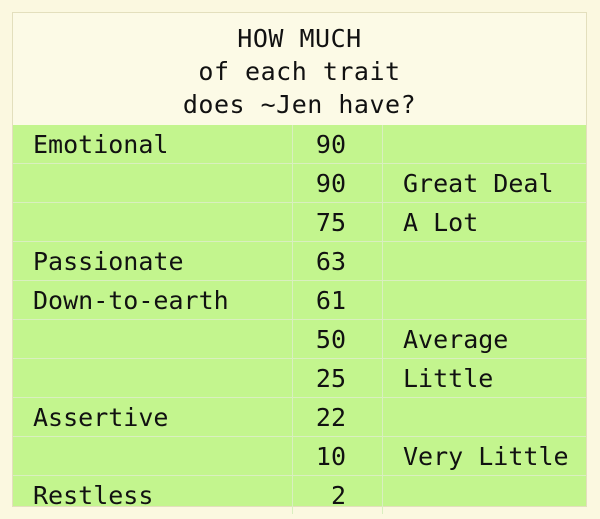  I want to click on trait-cell: Assertive, so click(153, 417).